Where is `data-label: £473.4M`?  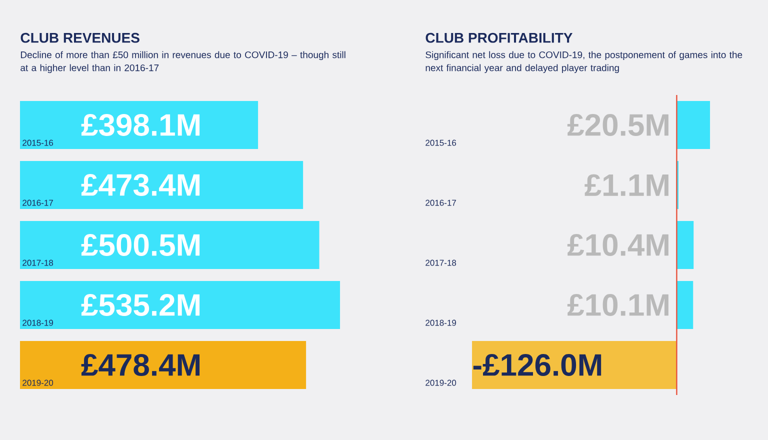
data-label: £473.4M is located at coordinates (140, 185).